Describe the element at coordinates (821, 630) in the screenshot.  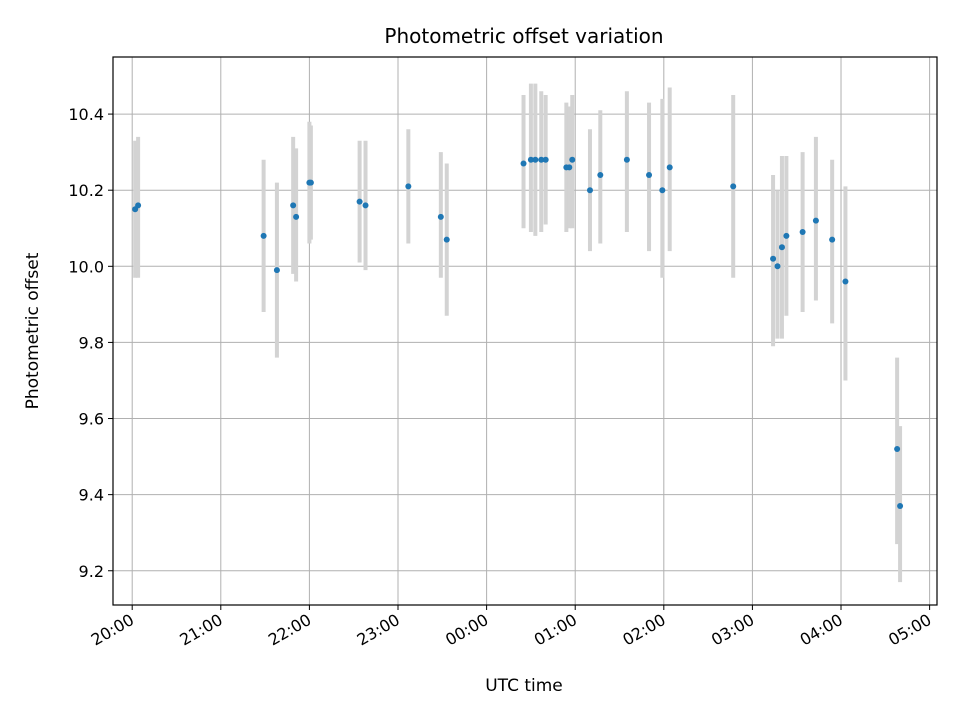
I see `x-tick-label: 04:00` at that location.